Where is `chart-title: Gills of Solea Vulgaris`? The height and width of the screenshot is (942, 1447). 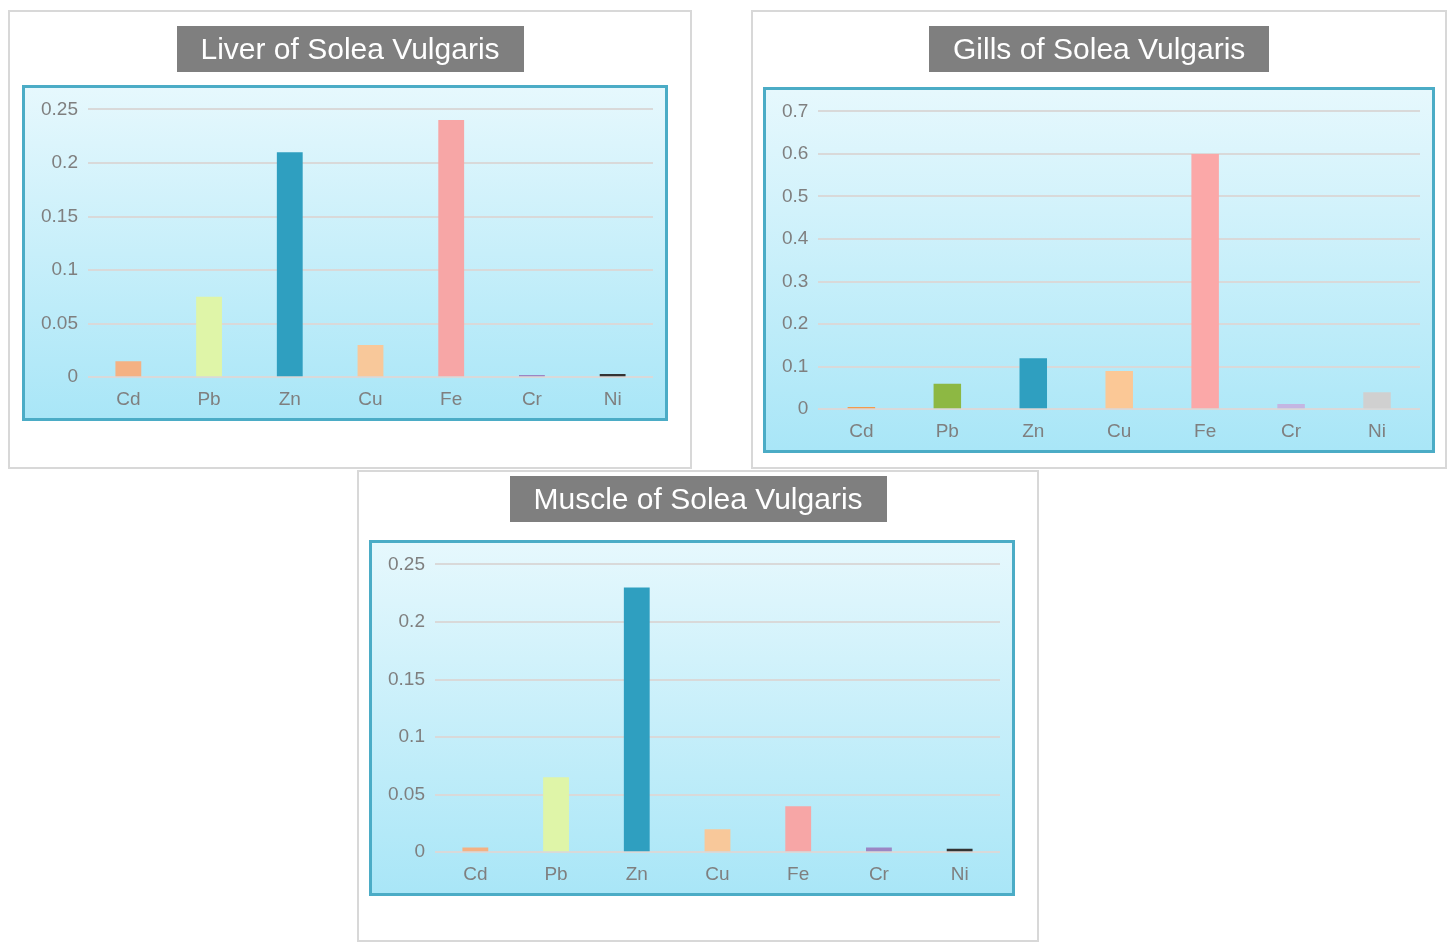
chart-title: Gills of Solea Vulgaris is located at coordinates (1099, 49).